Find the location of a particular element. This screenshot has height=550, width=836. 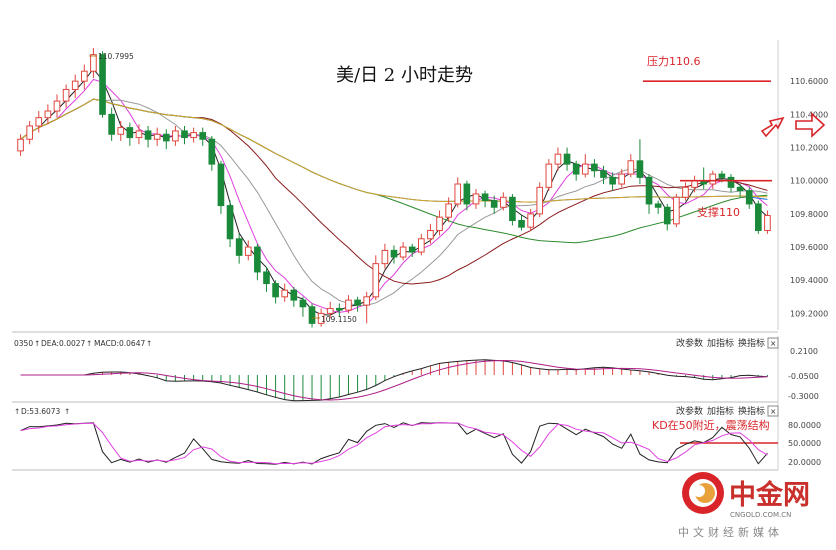

low-price-label: 109.1150 is located at coordinates (339, 319).